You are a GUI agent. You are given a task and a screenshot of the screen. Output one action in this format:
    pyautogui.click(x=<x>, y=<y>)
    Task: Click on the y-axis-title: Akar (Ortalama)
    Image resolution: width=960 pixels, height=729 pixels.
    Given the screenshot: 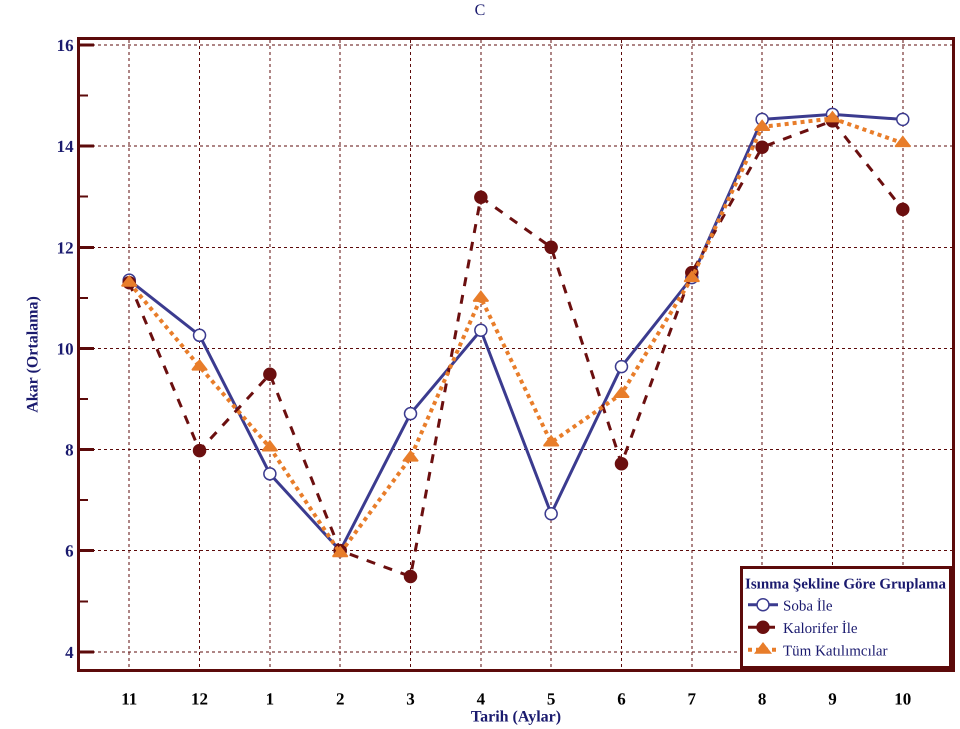 What is the action you would take?
    pyautogui.click(x=33, y=354)
    